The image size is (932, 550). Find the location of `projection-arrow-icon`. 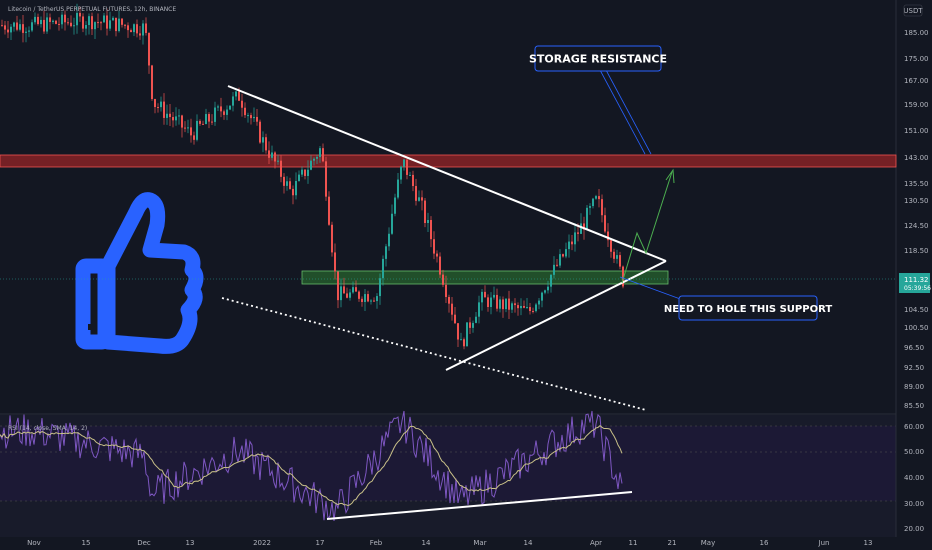

projection-arrow-icon is located at coordinates (670, 176).